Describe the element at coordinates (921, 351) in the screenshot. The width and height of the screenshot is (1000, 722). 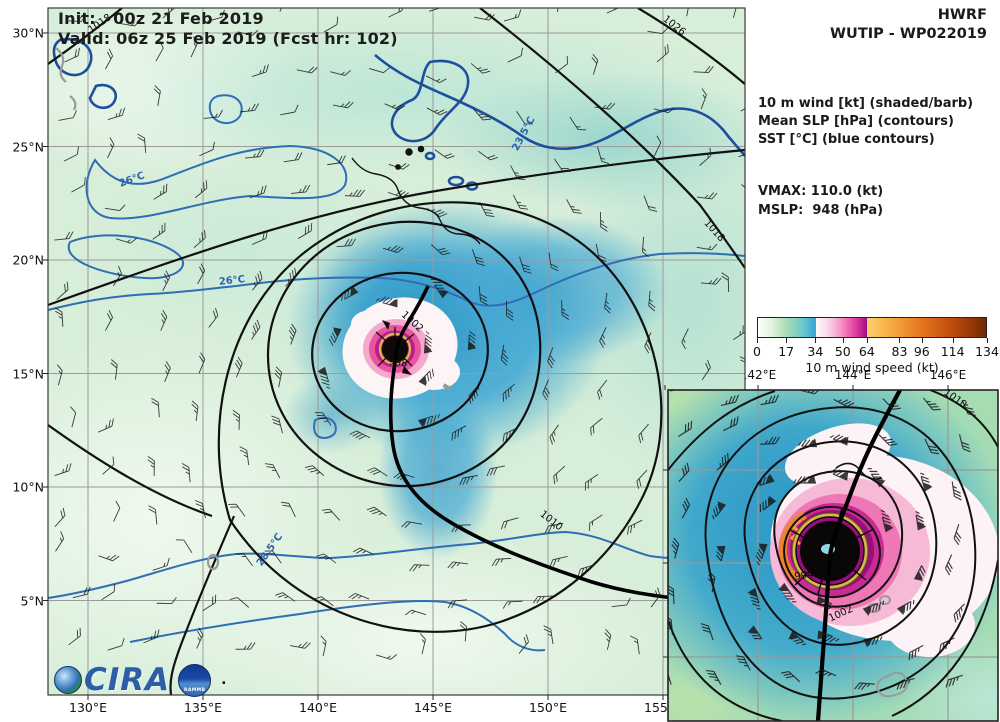
I see `colorbar-tick-label: 96` at that location.